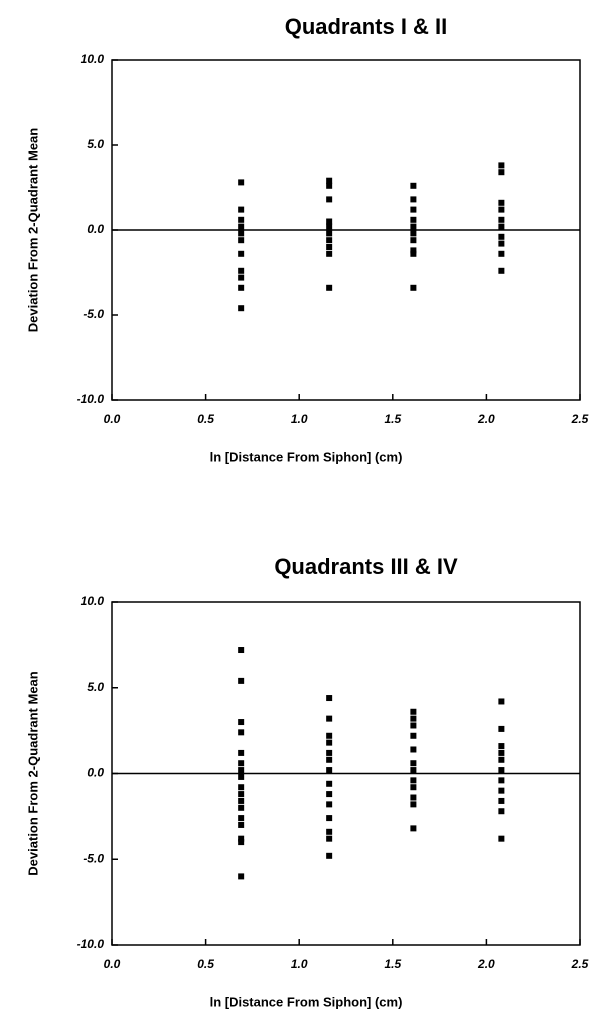 This screenshot has height=1014, width=598. What do you see at coordinates (392, 419) in the screenshot?
I see `x-tick-label: 1.5` at bounding box center [392, 419].